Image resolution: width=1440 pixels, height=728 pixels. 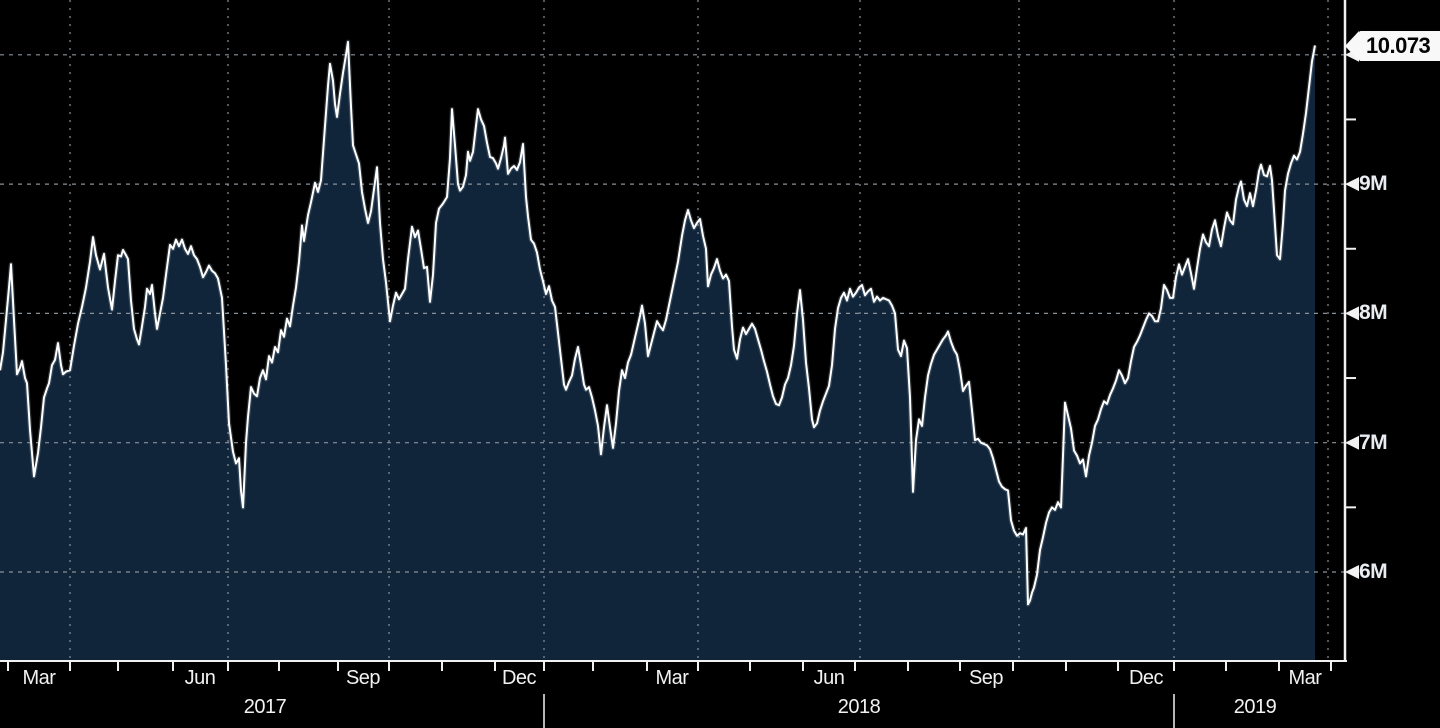 What do you see at coordinates (1352, 46) in the screenshot?
I see `last-price-tag-arrow-icon` at bounding box center [1352, 46].